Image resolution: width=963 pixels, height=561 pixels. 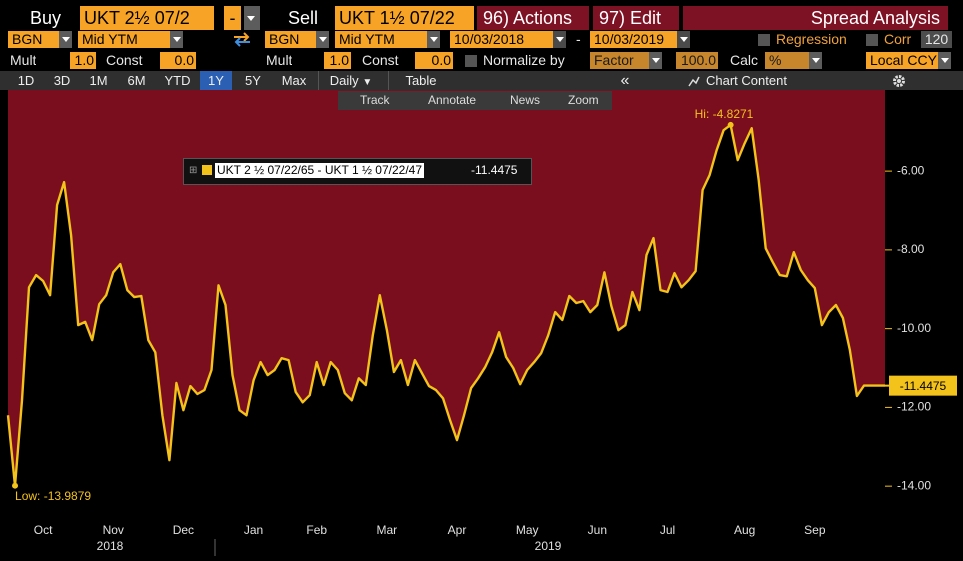 I want to click on last-value-label: -11.4475, so click(x=923, y=386).